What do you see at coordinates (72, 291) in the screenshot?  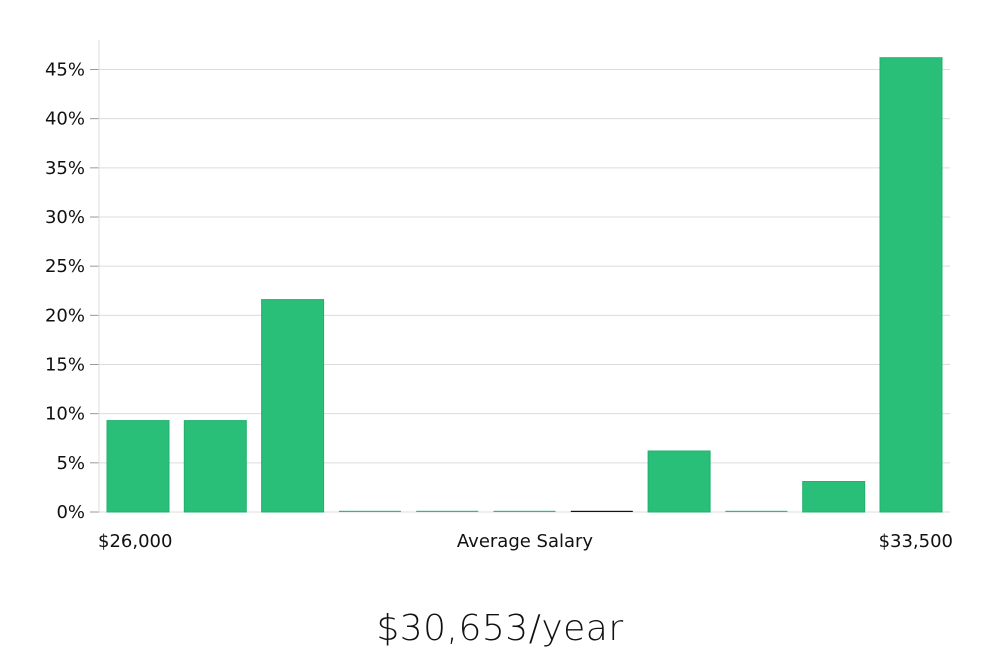 I see `y-axis-ticks: 0% 5% 10% 15% 20% 25% 30% 35% 40% 45%` at bounding box center [72, 291].